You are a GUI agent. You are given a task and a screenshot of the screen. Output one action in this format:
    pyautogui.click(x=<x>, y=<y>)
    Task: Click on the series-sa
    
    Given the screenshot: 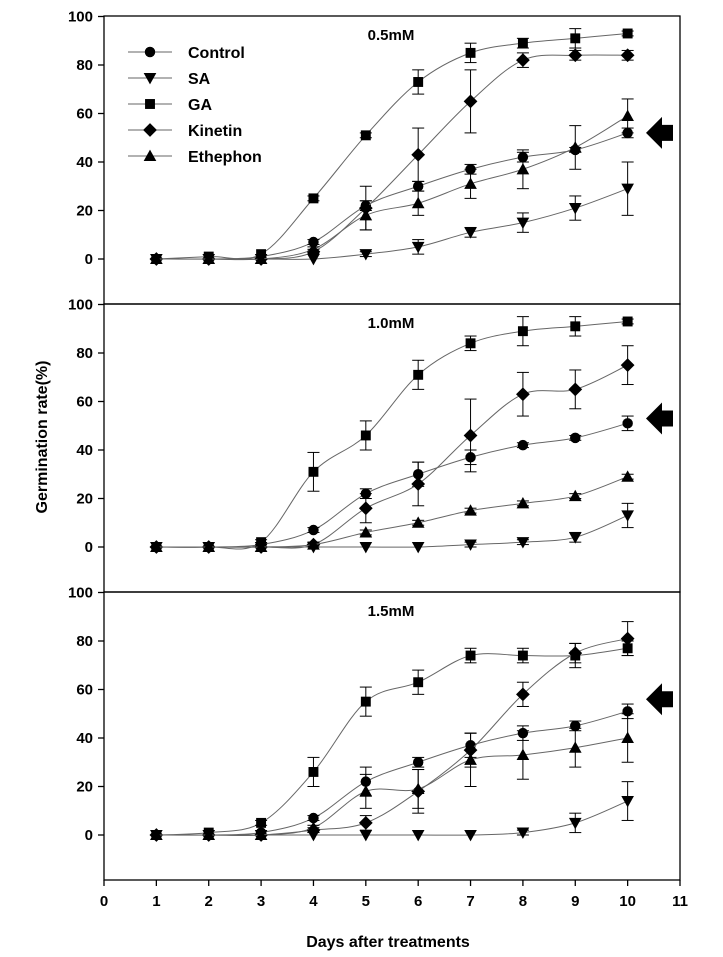 What is the action you would take?
    pyautogui.click(x=392, y=811)
    